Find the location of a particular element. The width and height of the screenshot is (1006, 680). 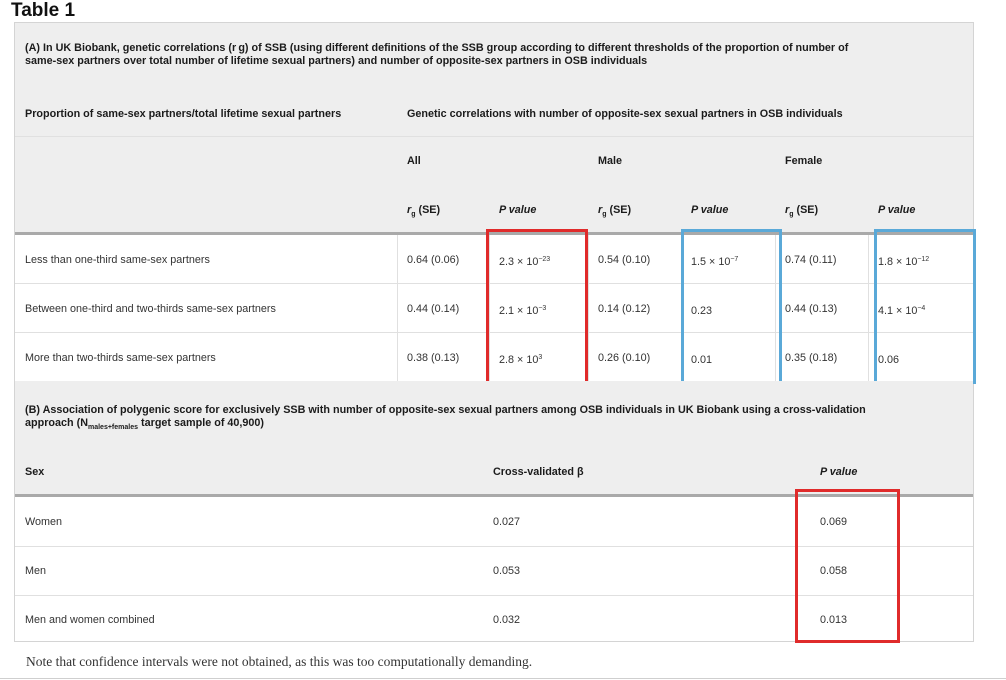

group-female-header: Female is located at coordinates (804, 161).